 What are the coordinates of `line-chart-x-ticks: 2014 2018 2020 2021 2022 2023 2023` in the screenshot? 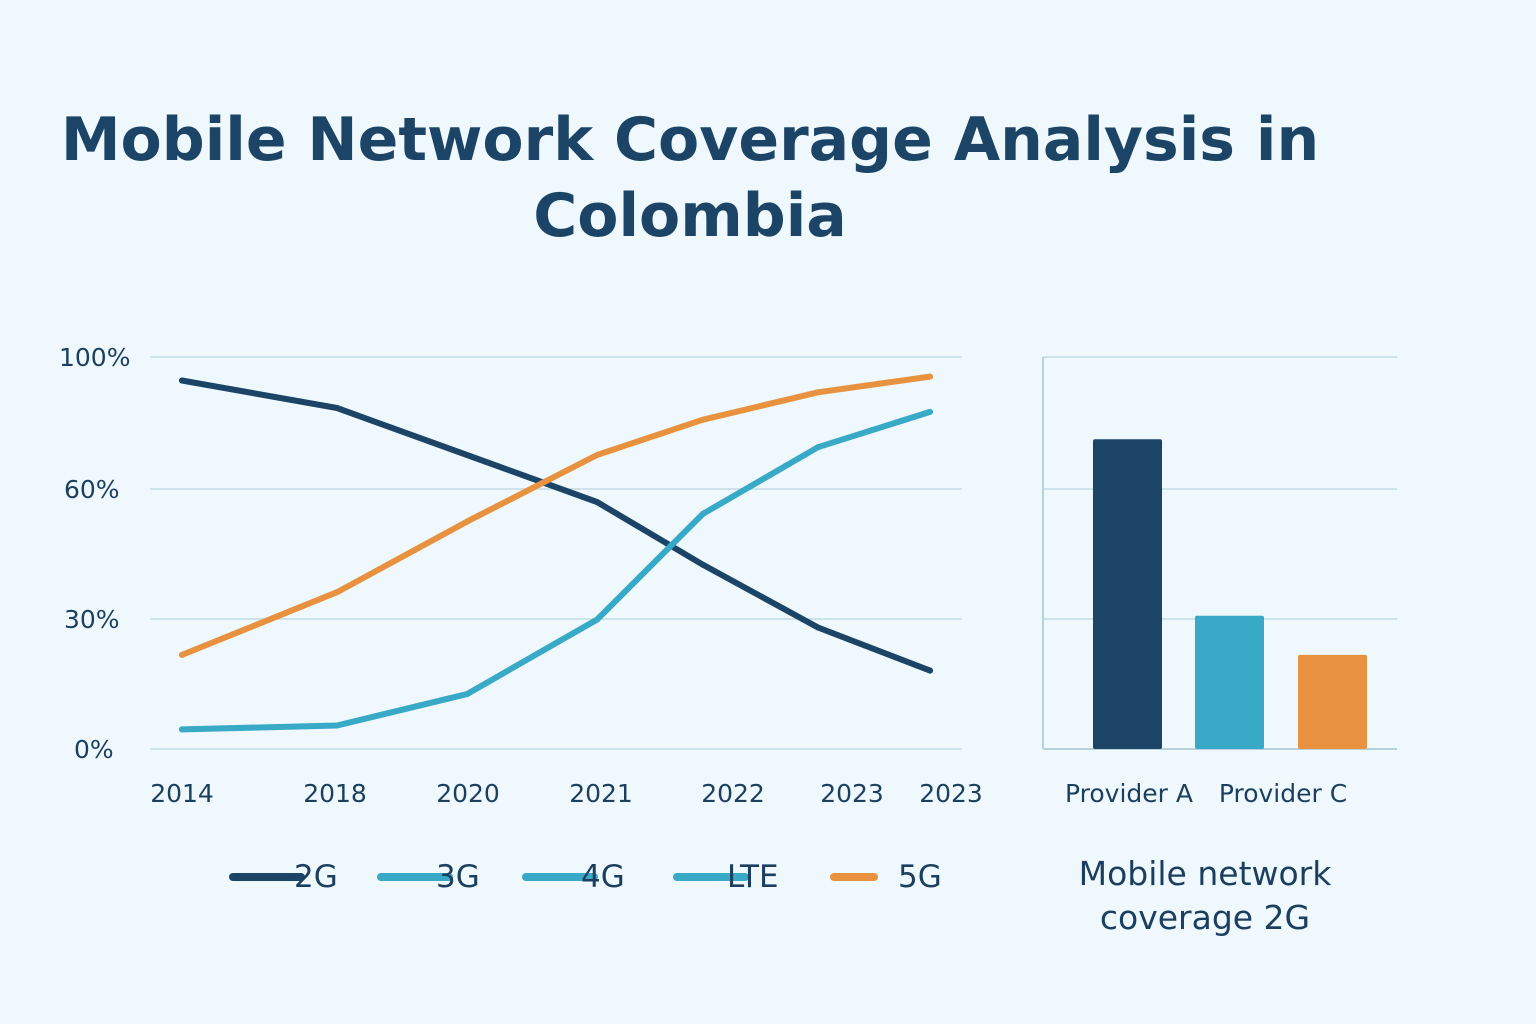 It's located at (566, 793).